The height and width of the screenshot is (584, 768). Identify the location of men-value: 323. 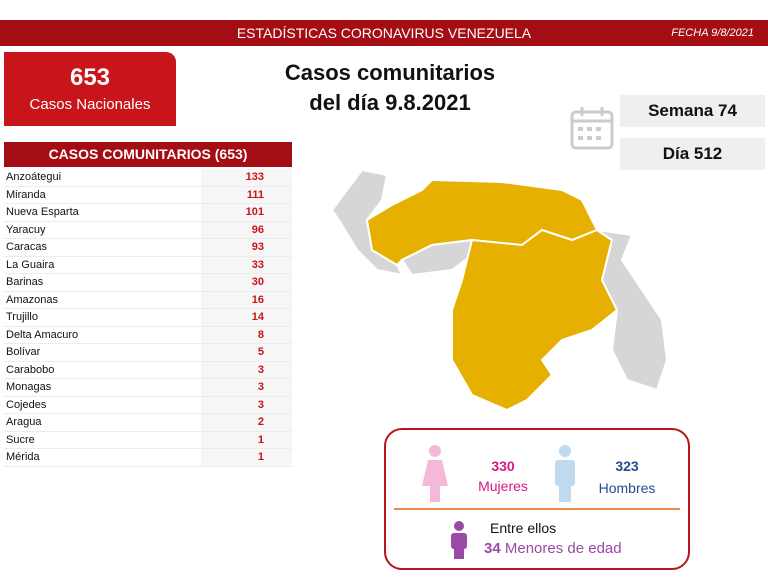
(627, 466).